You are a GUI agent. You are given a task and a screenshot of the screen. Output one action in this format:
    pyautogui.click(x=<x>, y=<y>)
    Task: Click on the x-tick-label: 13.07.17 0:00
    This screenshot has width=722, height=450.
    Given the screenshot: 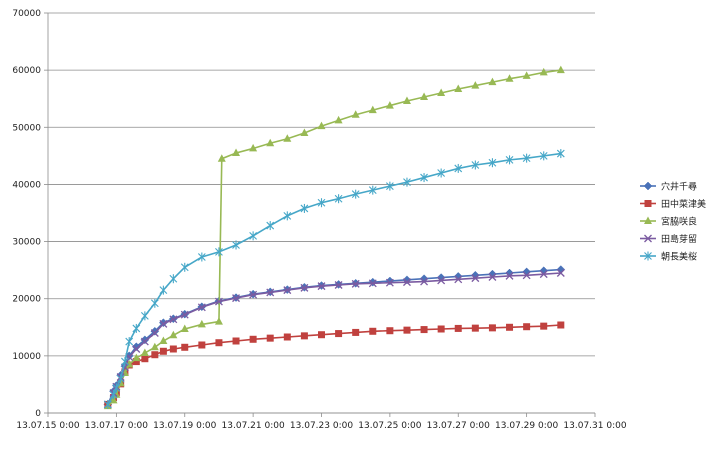 What is the action you would take?
    pyautogui.click(x=116, y=426)
    